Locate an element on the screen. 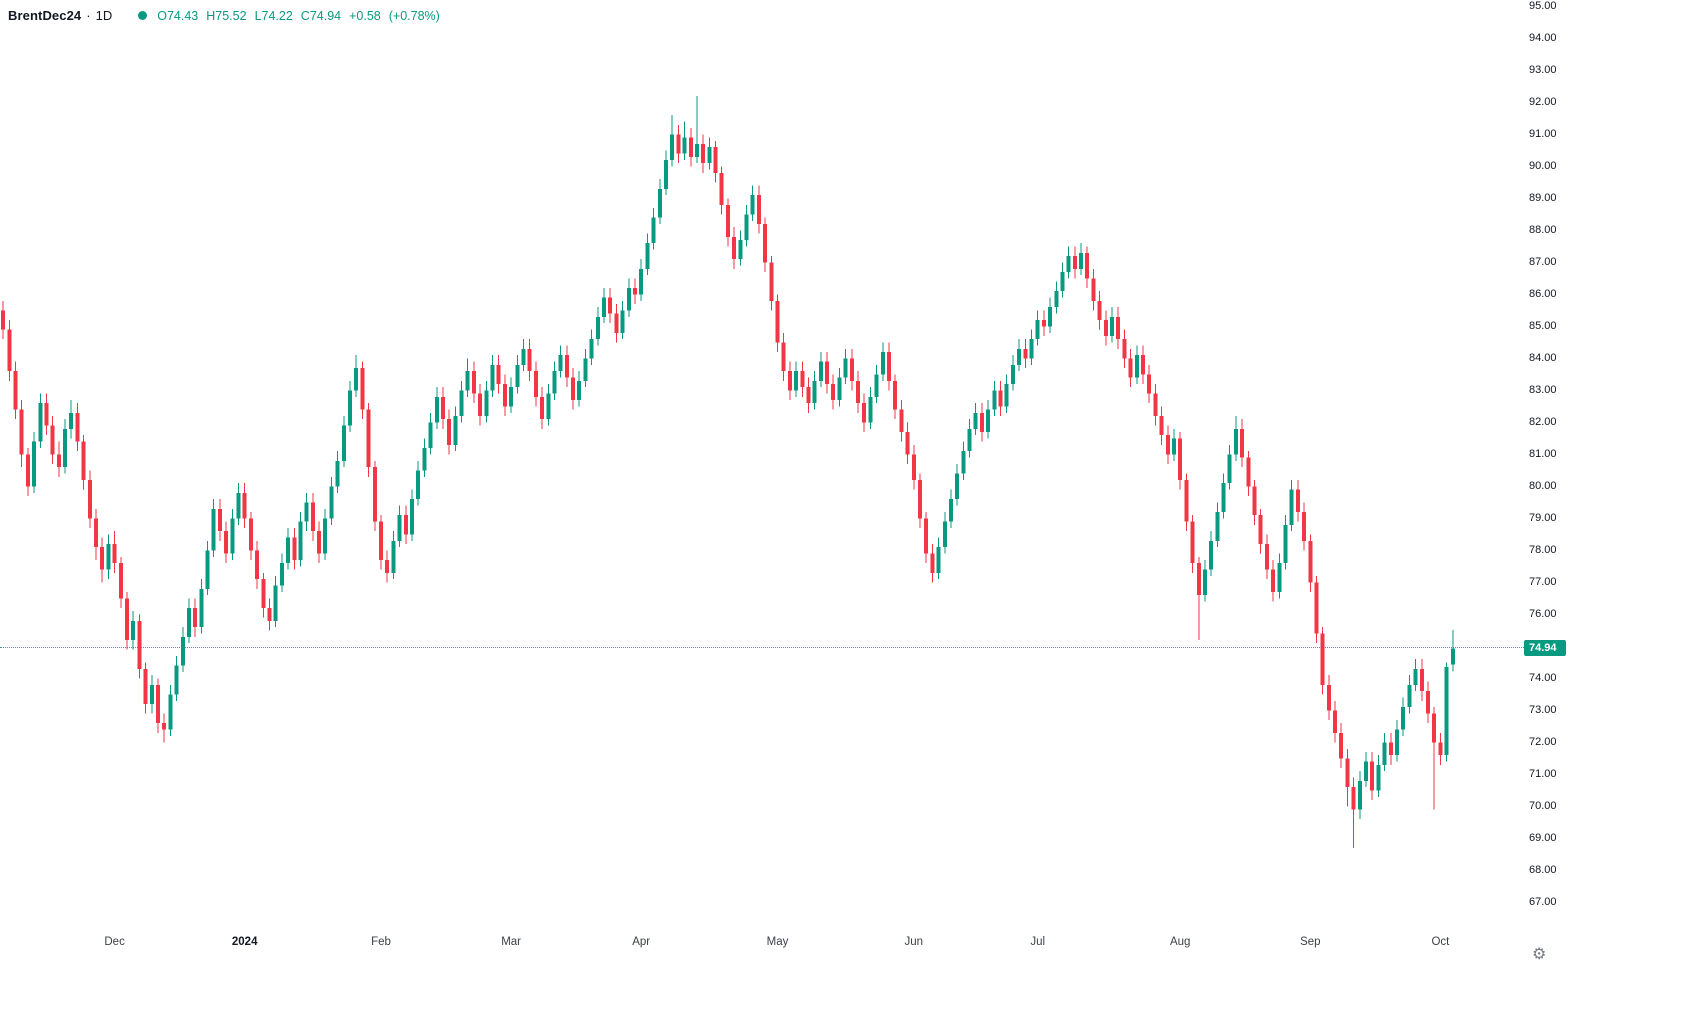  series-marker-icon is located at coordinates (143, 15).